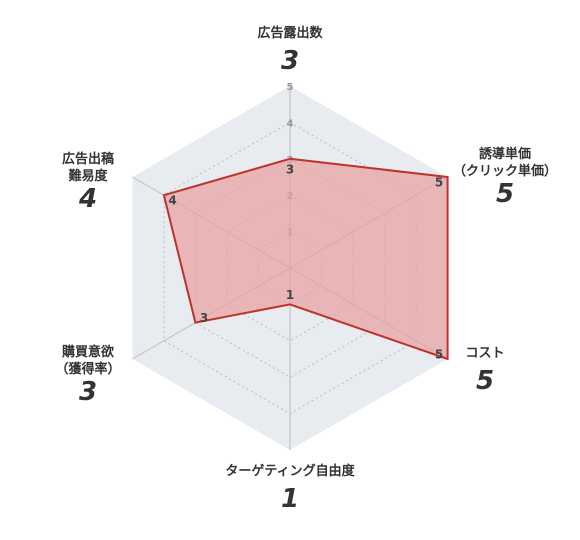 The image size is (580, 540). What do you see at coordinates (439, 355) in the screenshot?
I see `value-label-3: 5` at bounding box center [439, 355].